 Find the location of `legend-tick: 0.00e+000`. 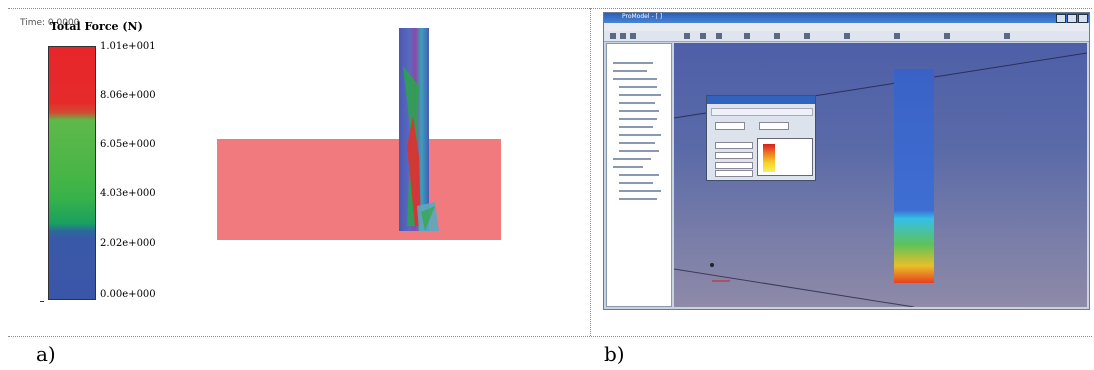

legend-tick: 0.00e+000 is located at coordinates (128, 294).